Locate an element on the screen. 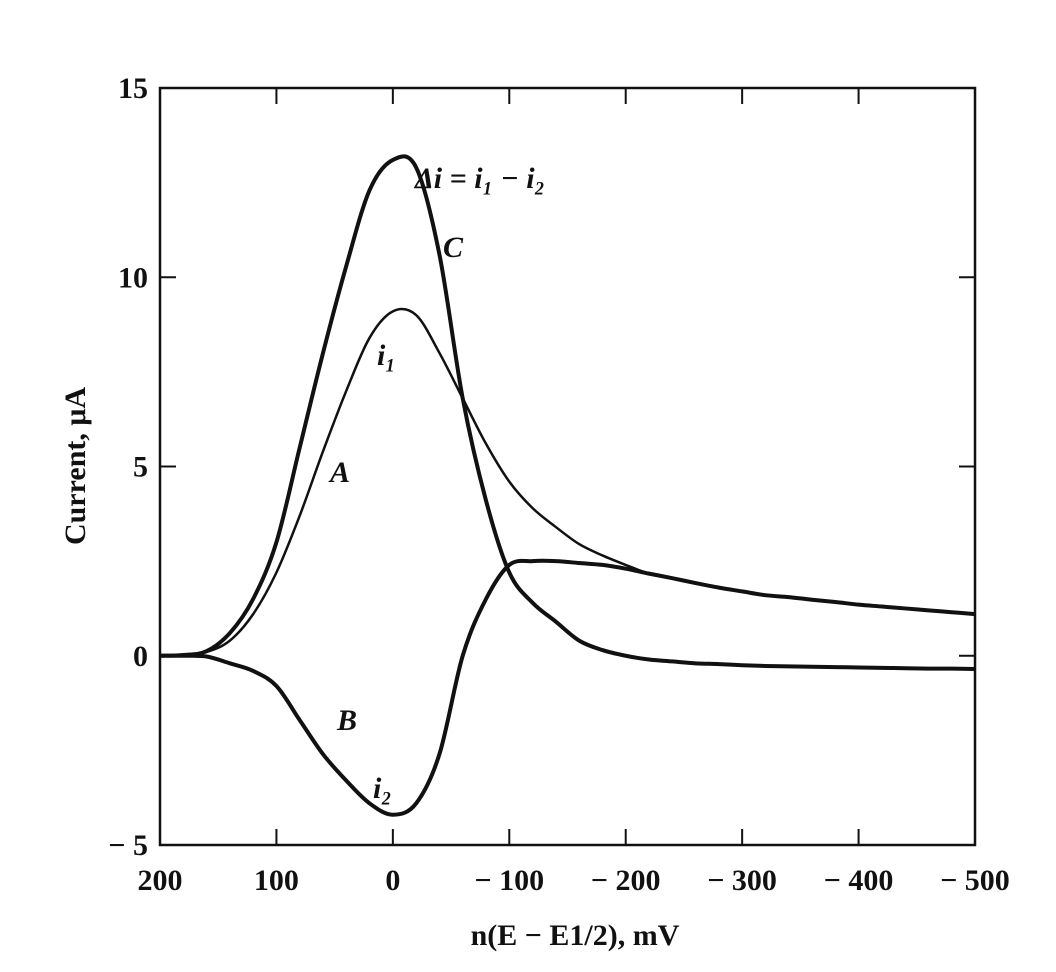  x-tick-label: 200 is located at coordinates (160, 880).